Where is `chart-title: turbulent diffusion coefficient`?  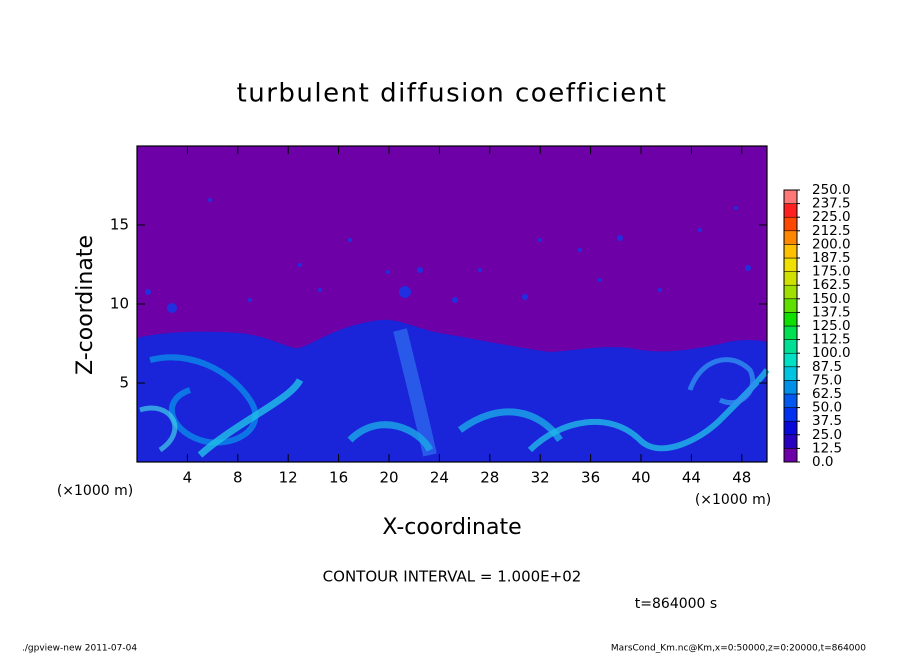
chart-title: turbulent diffusion coefficient is located at coordinates (452, 94).